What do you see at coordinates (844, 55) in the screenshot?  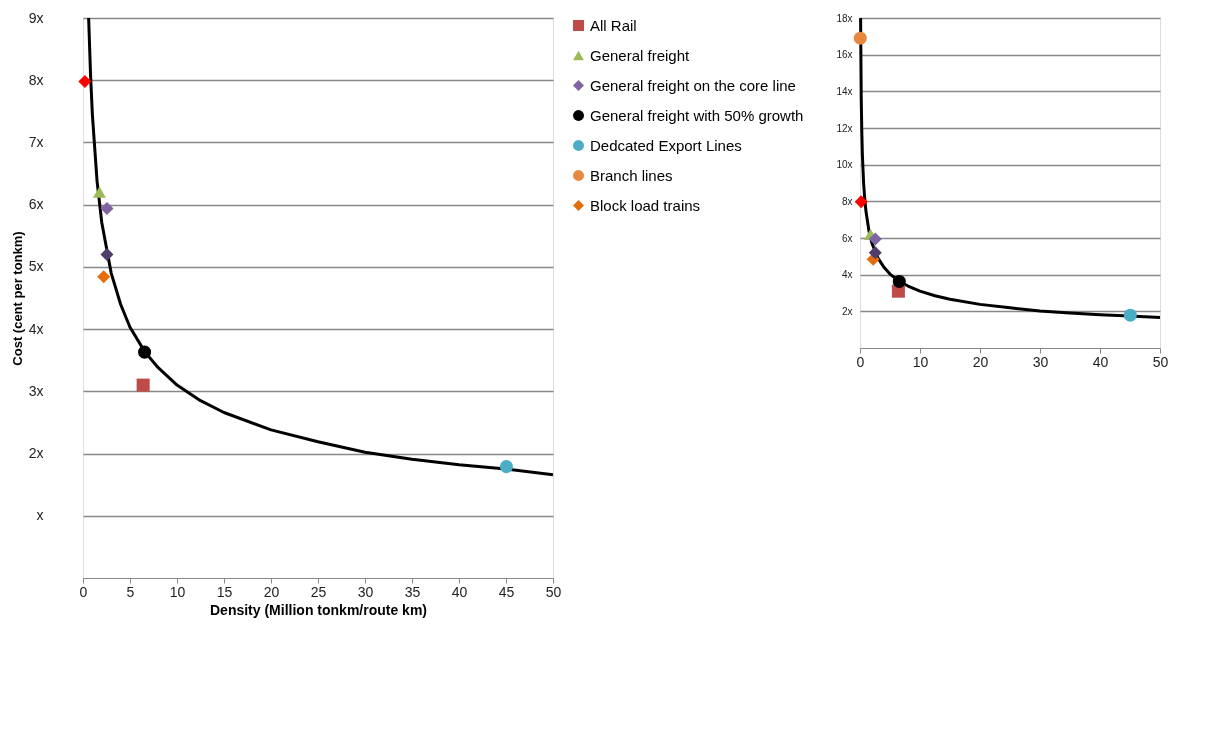 I see `y-tick-label: 16x` at bounding box center [844, 55].